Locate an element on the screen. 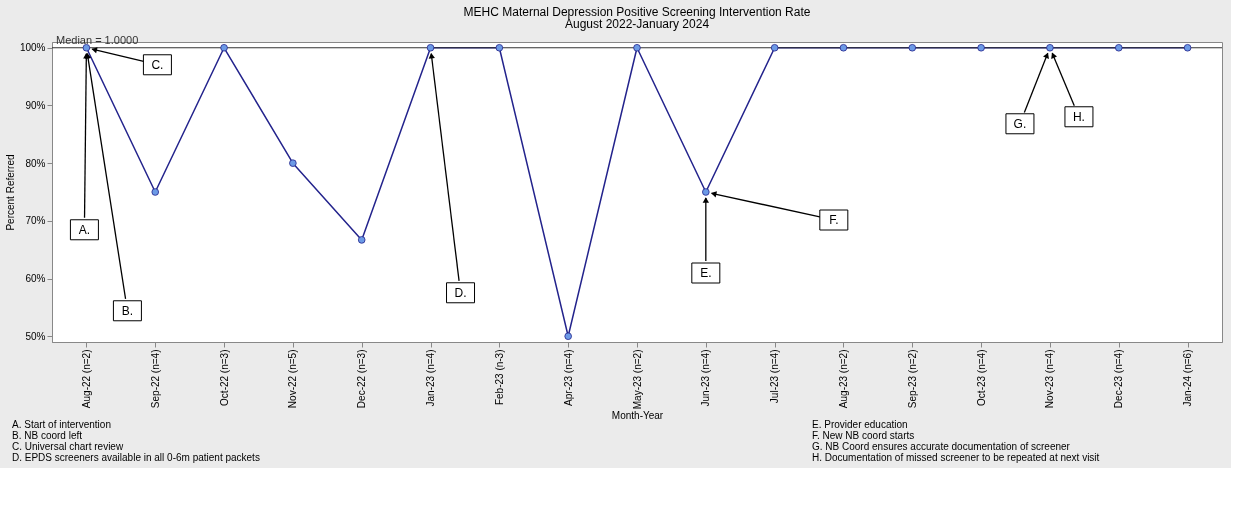 The height and width of the screenshot is (519, 1253). x-tick-label: May-23 (n=2) is located at coordinates (637, 379).